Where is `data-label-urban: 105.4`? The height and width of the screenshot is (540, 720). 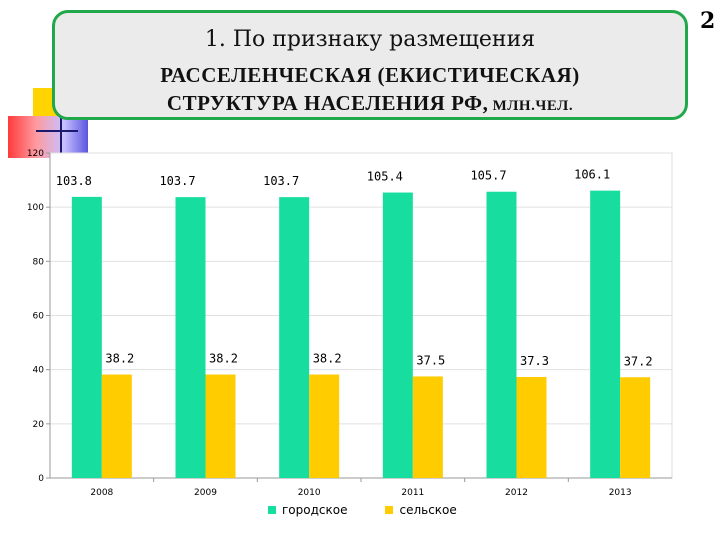
data-label-urban: 105.4 is located at coordinates (385, 177).